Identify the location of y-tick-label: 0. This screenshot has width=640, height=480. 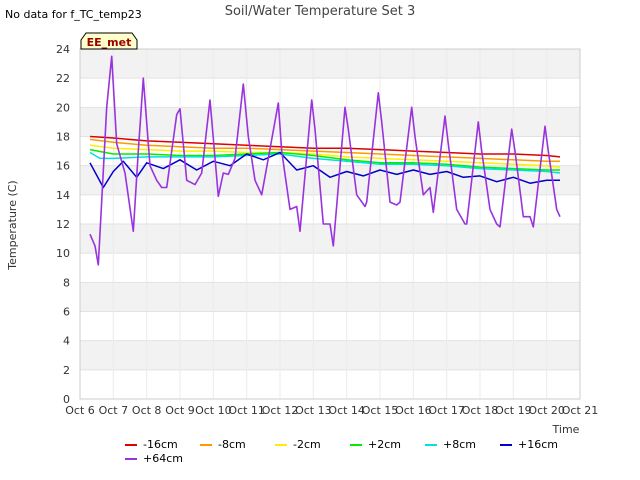
(66, 399).